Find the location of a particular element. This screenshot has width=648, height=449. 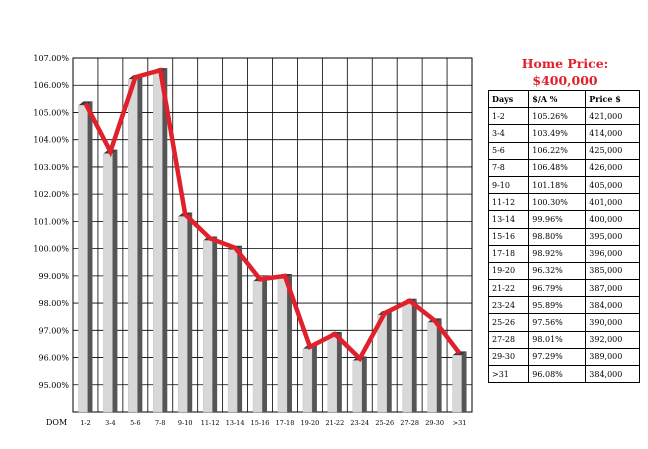

percent-cell: 103.49% is located at coordinates (557, 133).